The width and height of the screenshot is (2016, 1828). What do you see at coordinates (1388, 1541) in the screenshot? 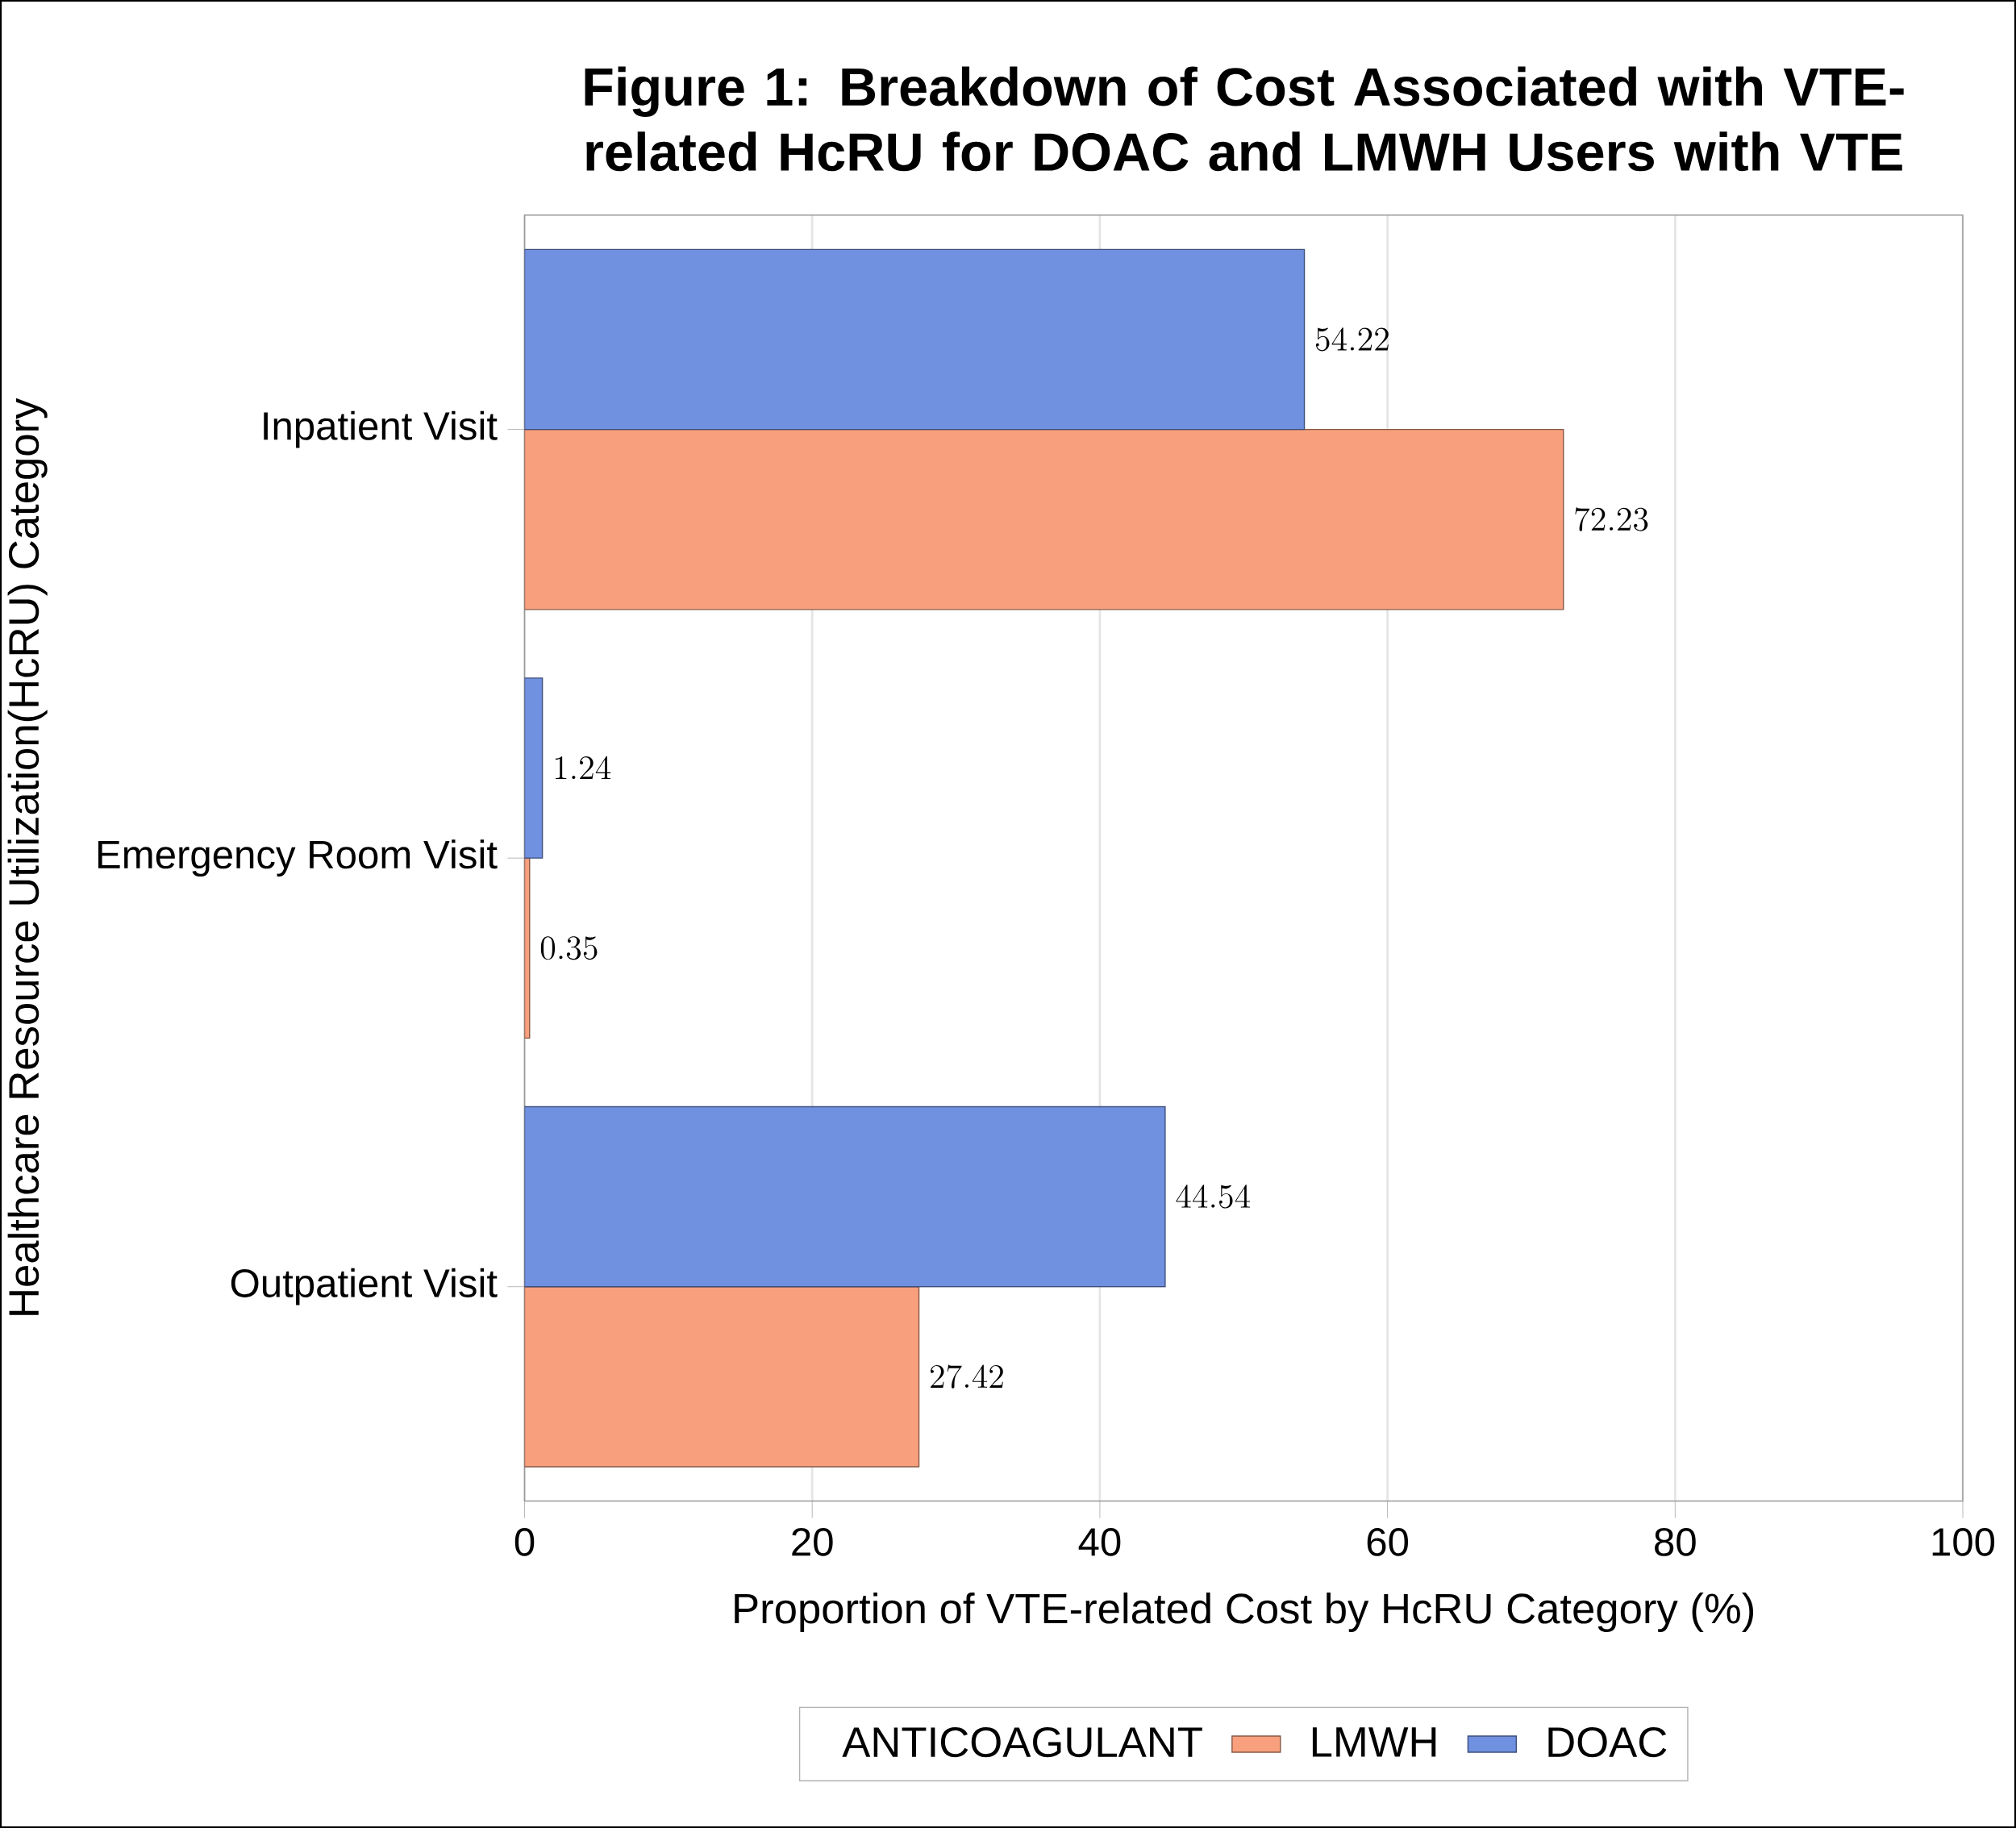
I see `x-tick-label: 60` at bounding box center [1388, 1541].